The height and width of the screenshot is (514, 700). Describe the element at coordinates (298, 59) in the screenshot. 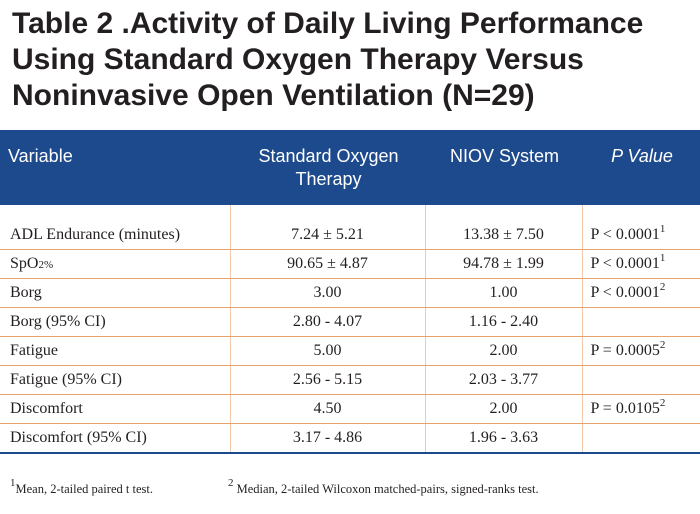

I see `title-line-2: Using Standard Oxygen Therapy Versus` at that location.